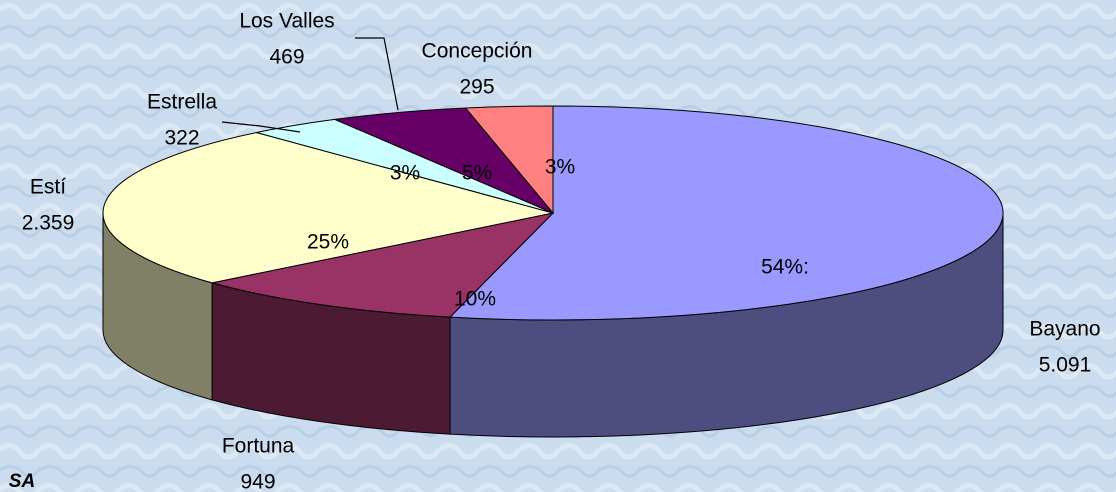 This screenshot has width=1116, height=492. Describe the element at coordinates (328, 242) in the screenshot. I see `percent-label: 25%` at that location.